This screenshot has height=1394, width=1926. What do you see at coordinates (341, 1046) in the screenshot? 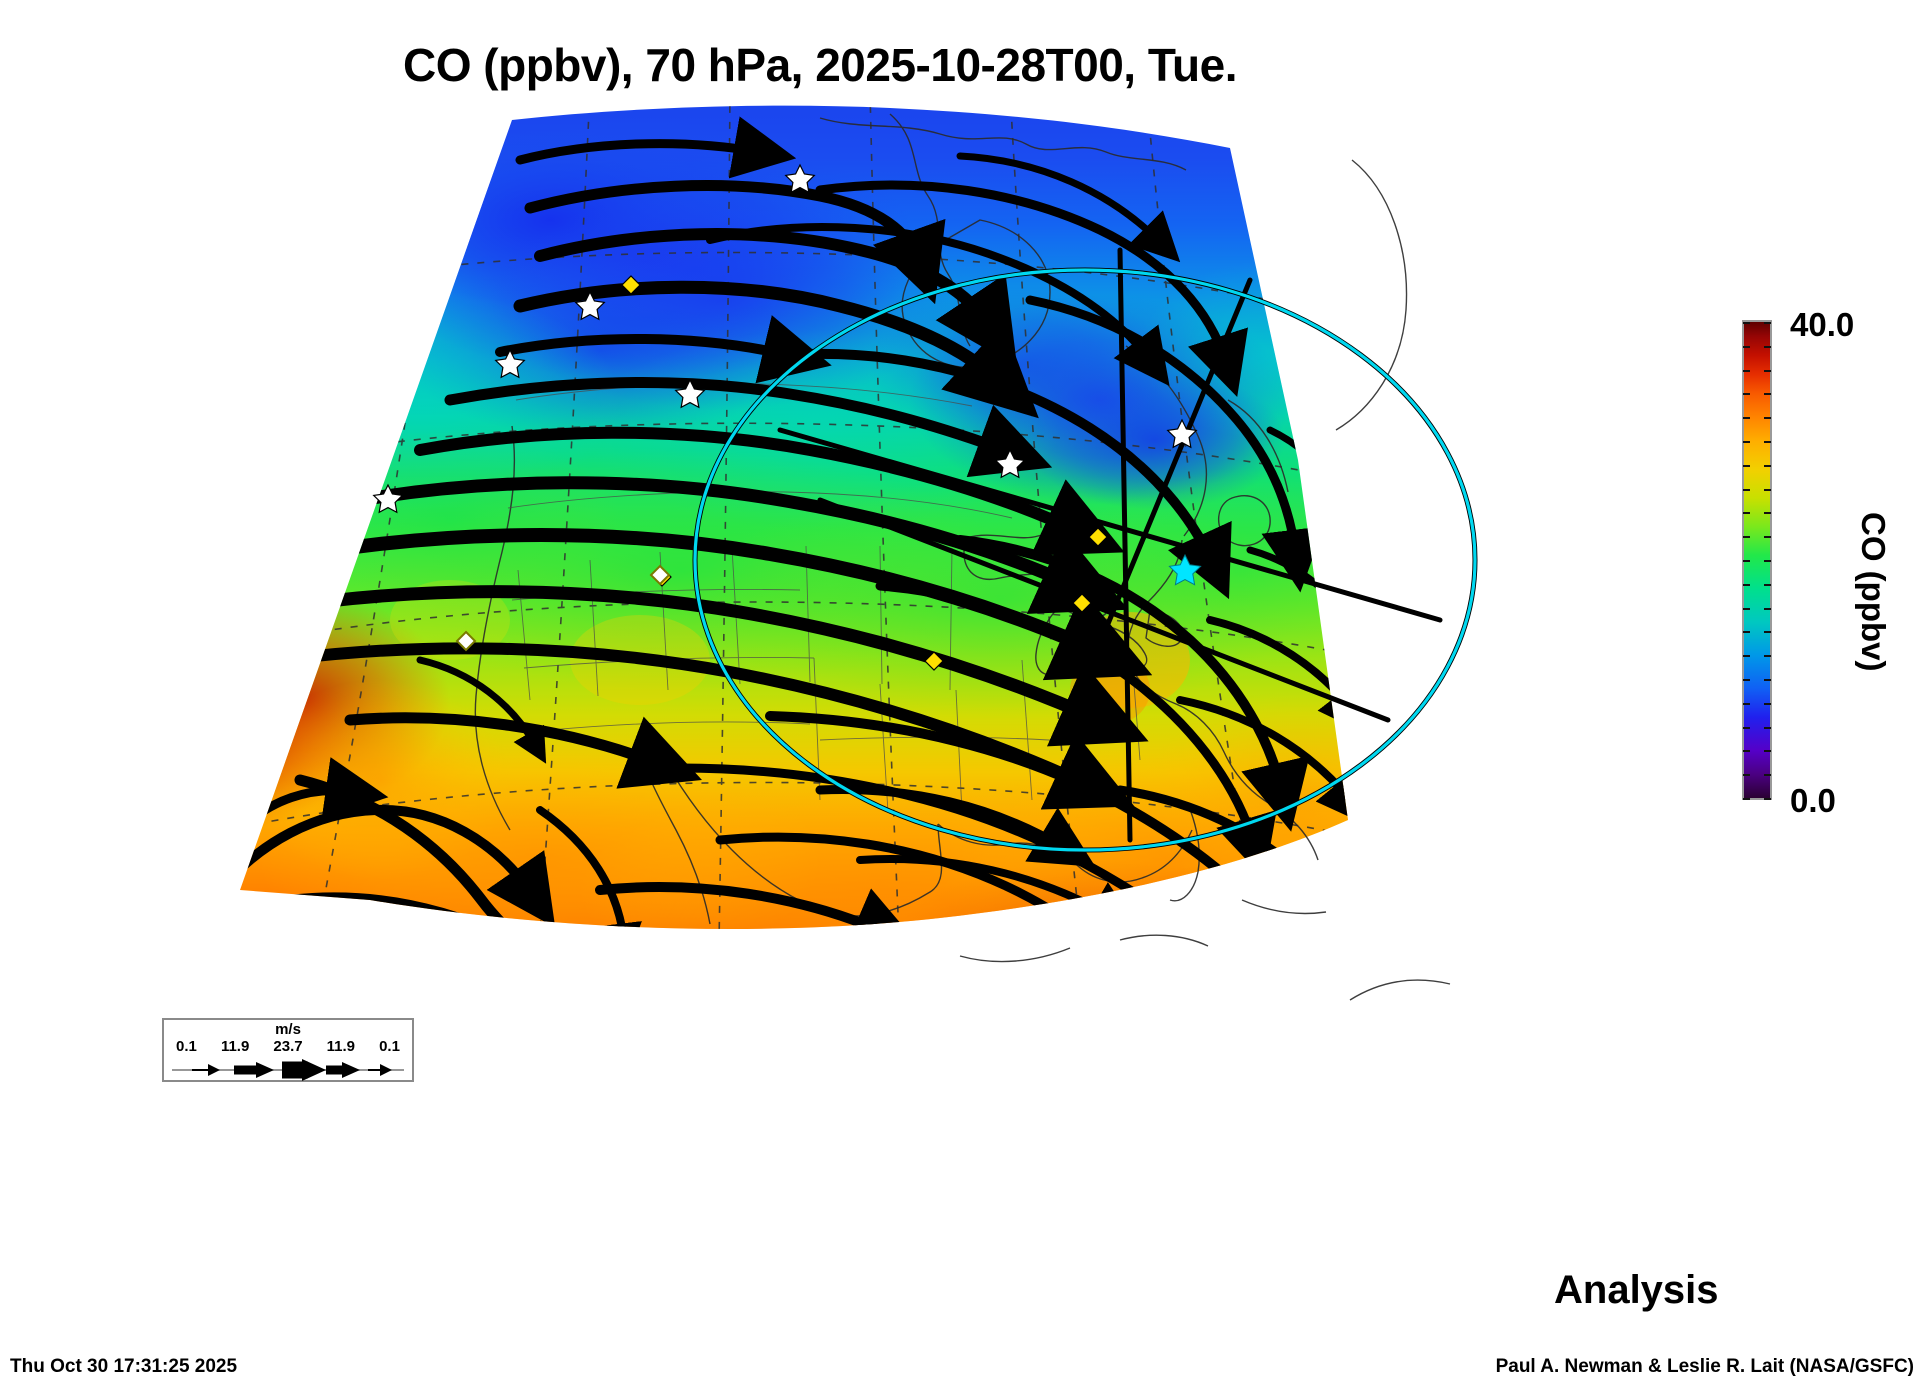
I see `wind-tick-3: 11.9` at bounding box center [341, 1046].